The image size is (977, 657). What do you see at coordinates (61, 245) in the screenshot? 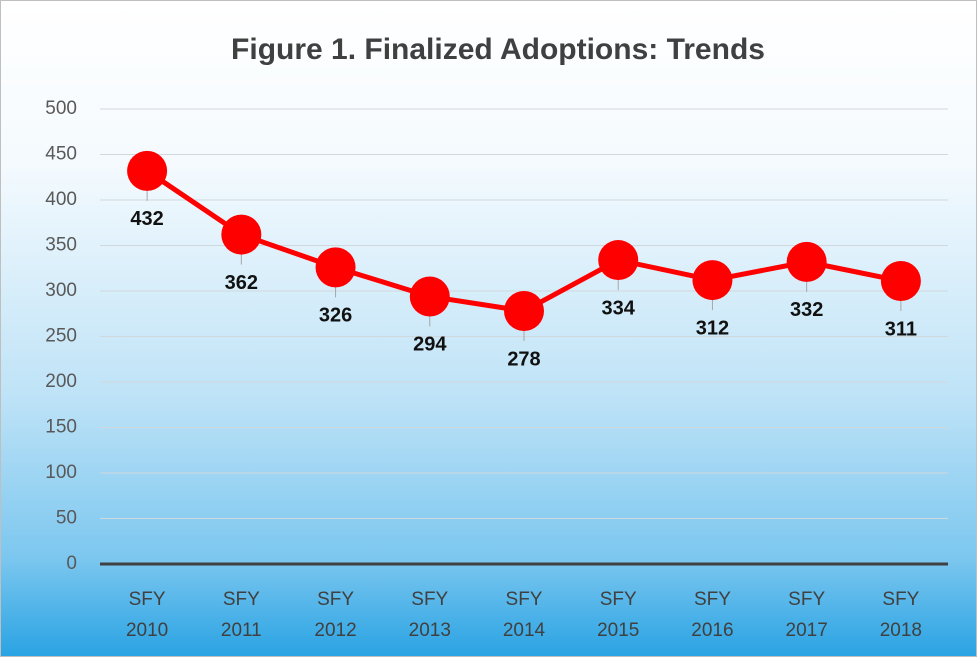
I see `y-tick-label: 350` at bounding box center [61, 245].